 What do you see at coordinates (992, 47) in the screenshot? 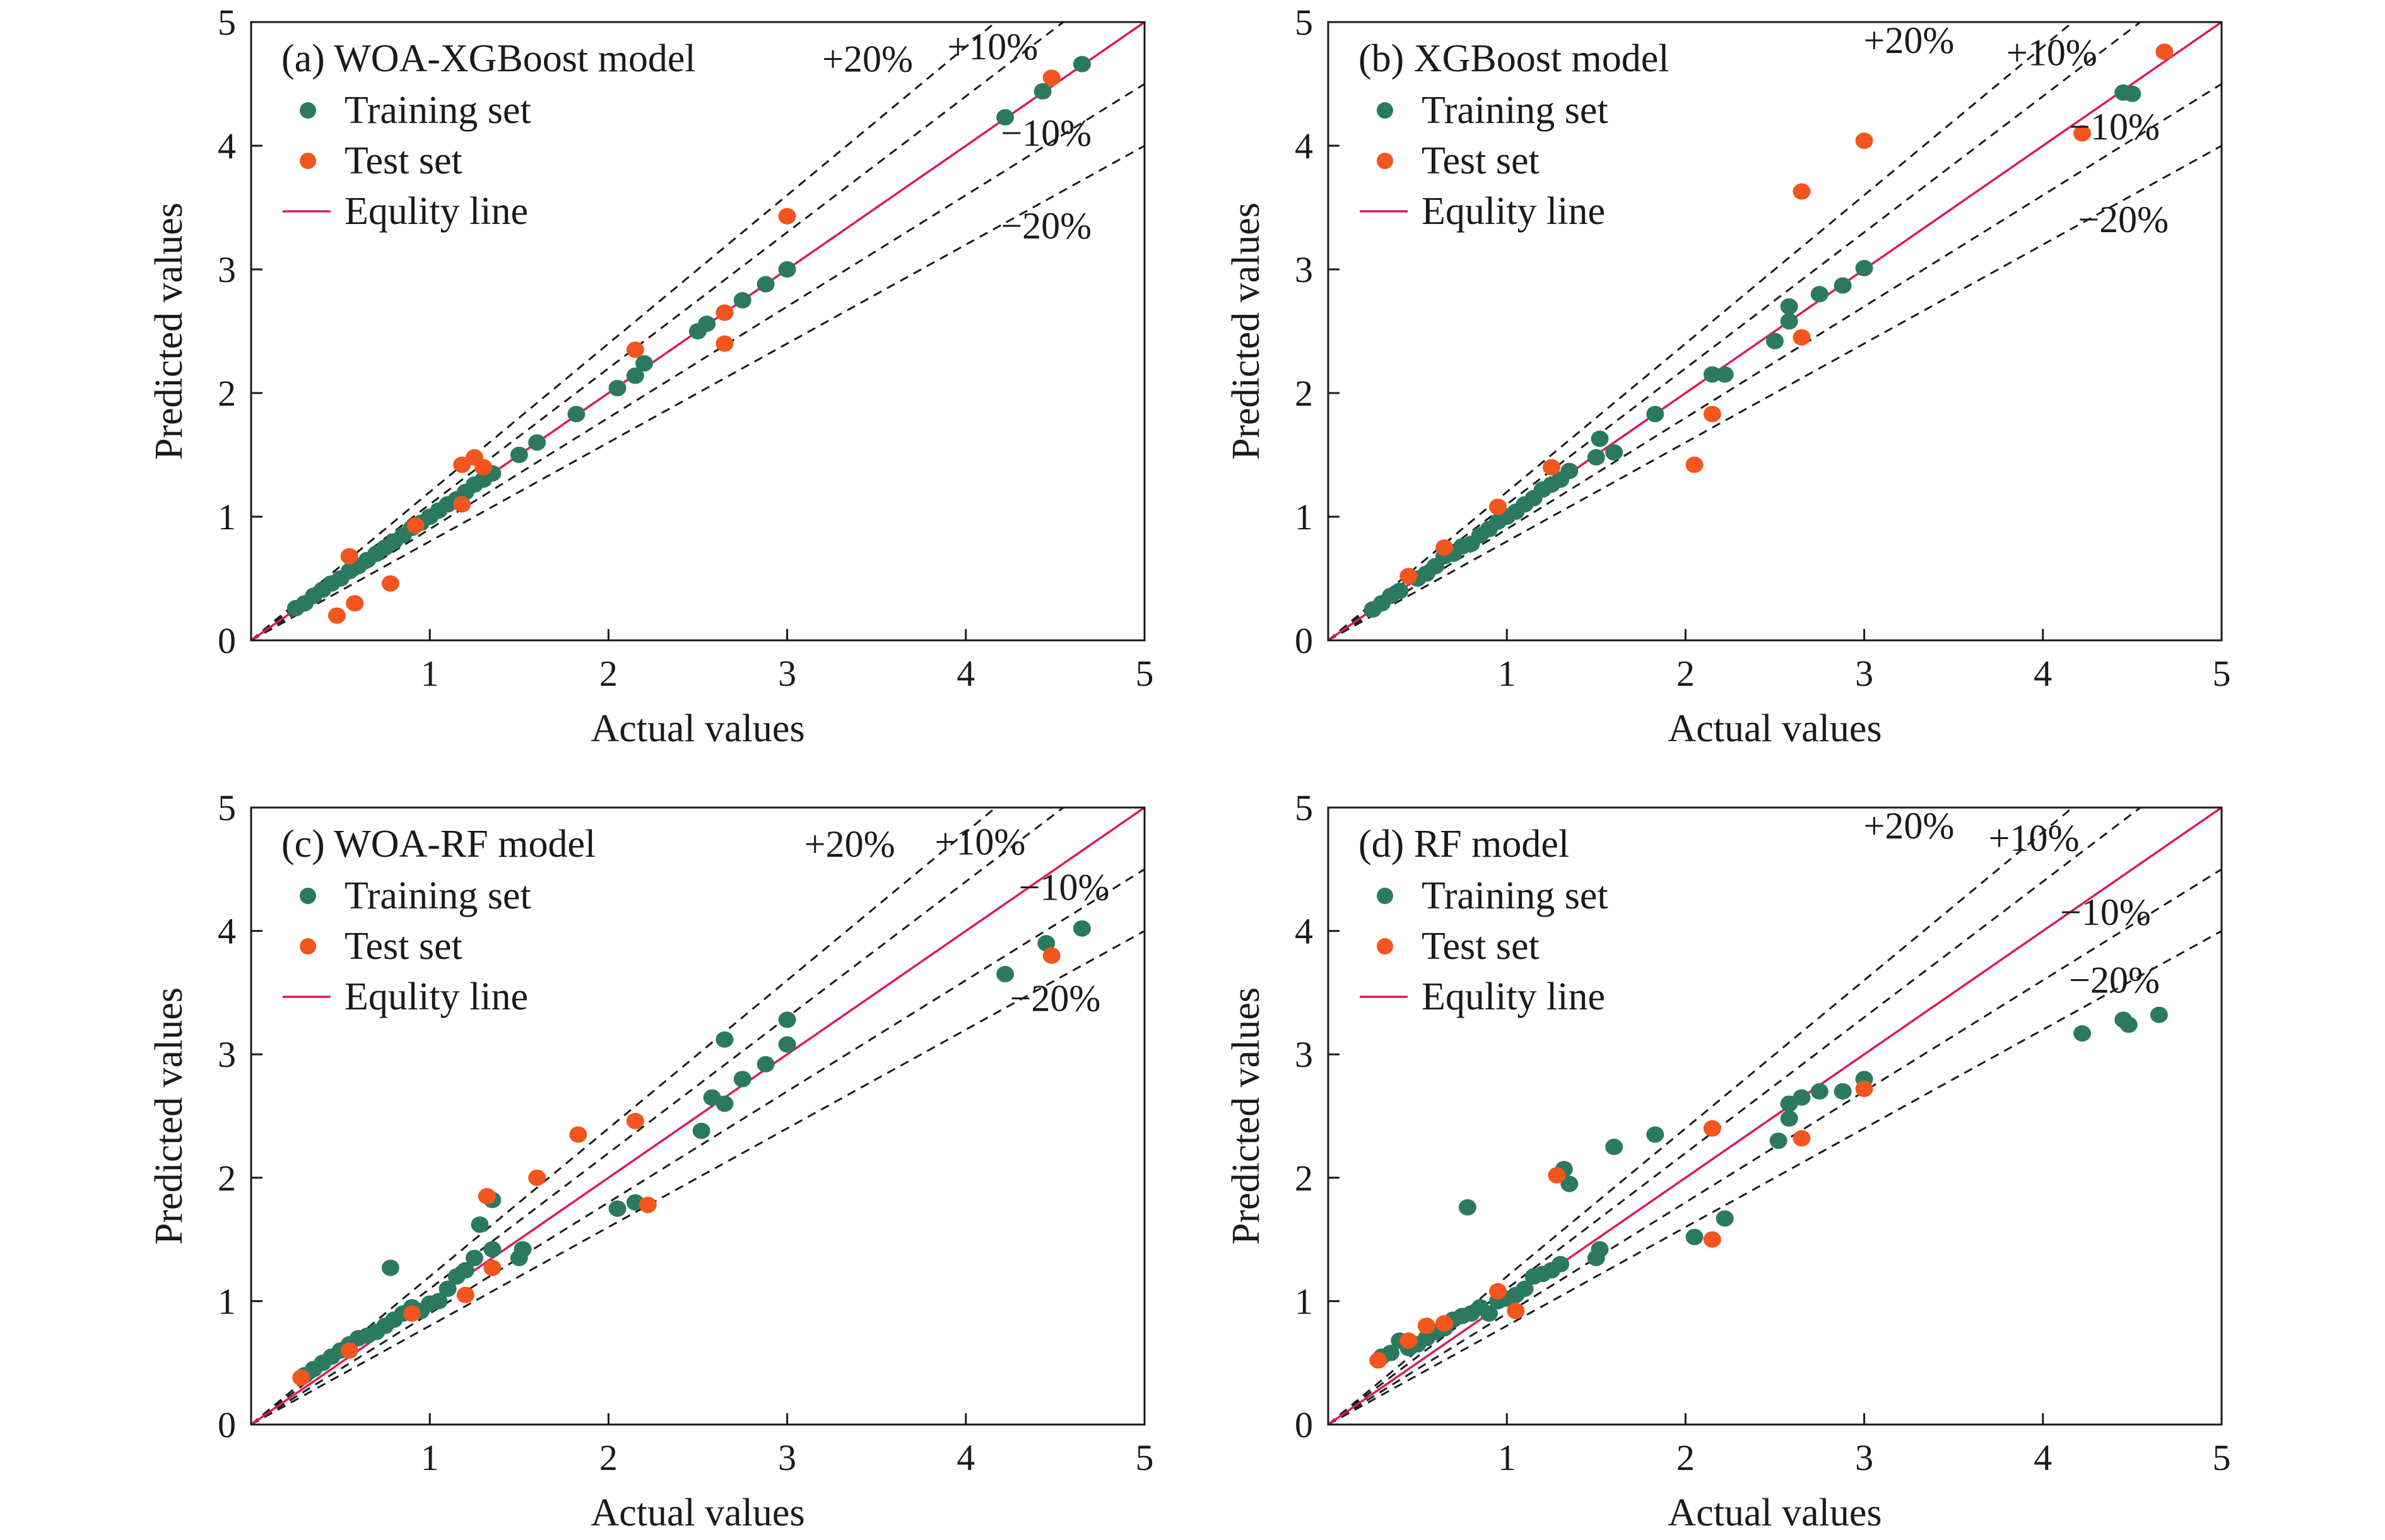
I see `guide-label: +10%` at bounding box center [992, 47].